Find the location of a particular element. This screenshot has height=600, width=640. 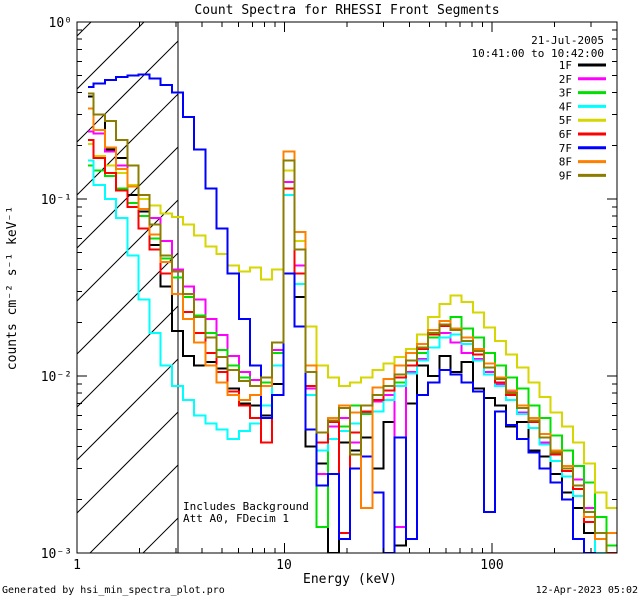

legend-label-4F: 4F is located at coordinates (565, 106).